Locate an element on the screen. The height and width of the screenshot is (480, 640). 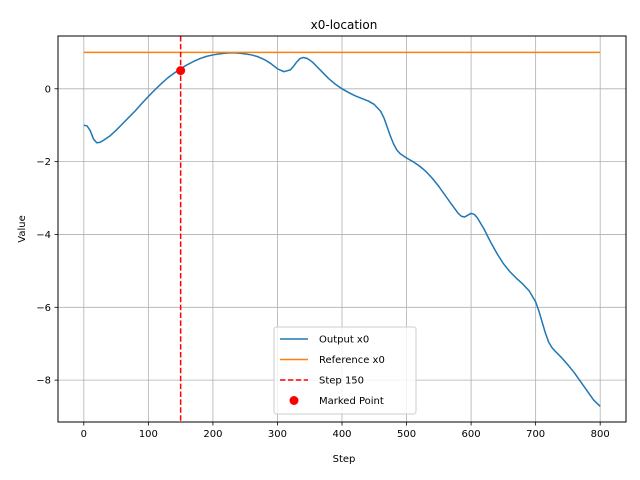
y-tick-label: 0 is located at coordinates (48, 89).